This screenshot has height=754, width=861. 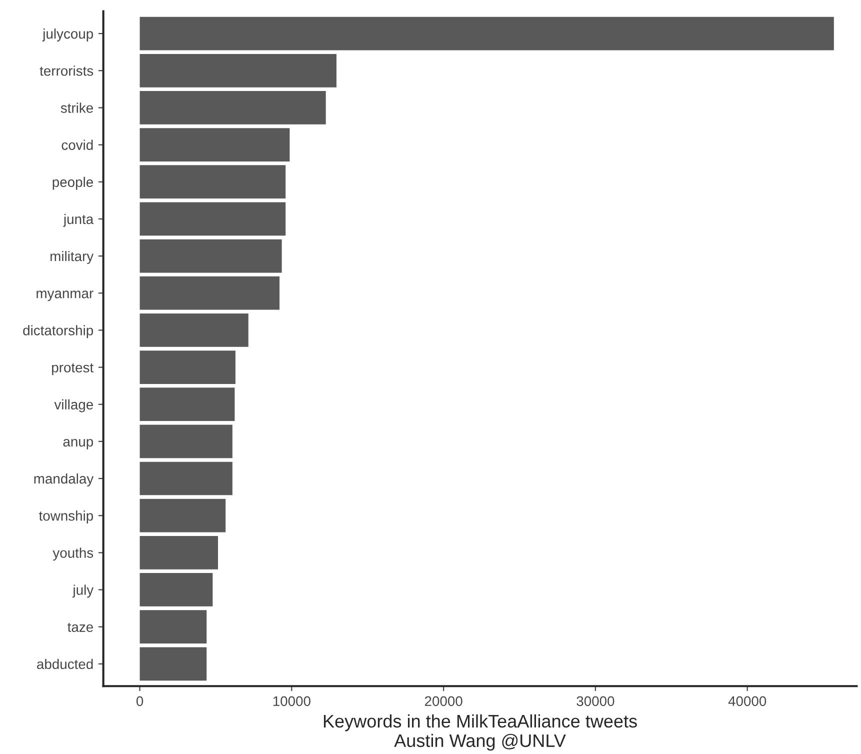 I want to click on y-tick-label: myanmar, so click(x=65, y=296).